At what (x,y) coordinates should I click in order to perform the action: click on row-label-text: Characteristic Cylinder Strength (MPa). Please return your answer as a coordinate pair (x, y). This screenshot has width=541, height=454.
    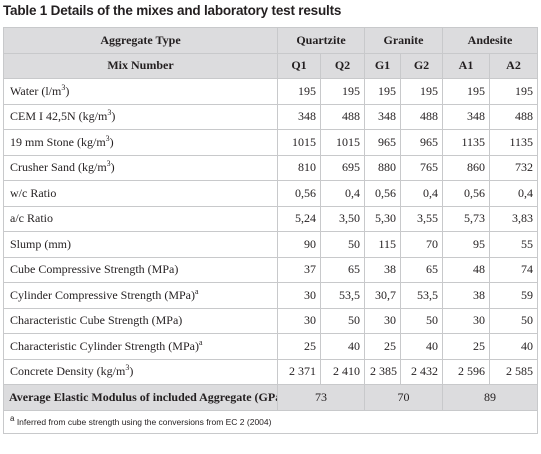
    Looking at the image, I should click on (104, 345).